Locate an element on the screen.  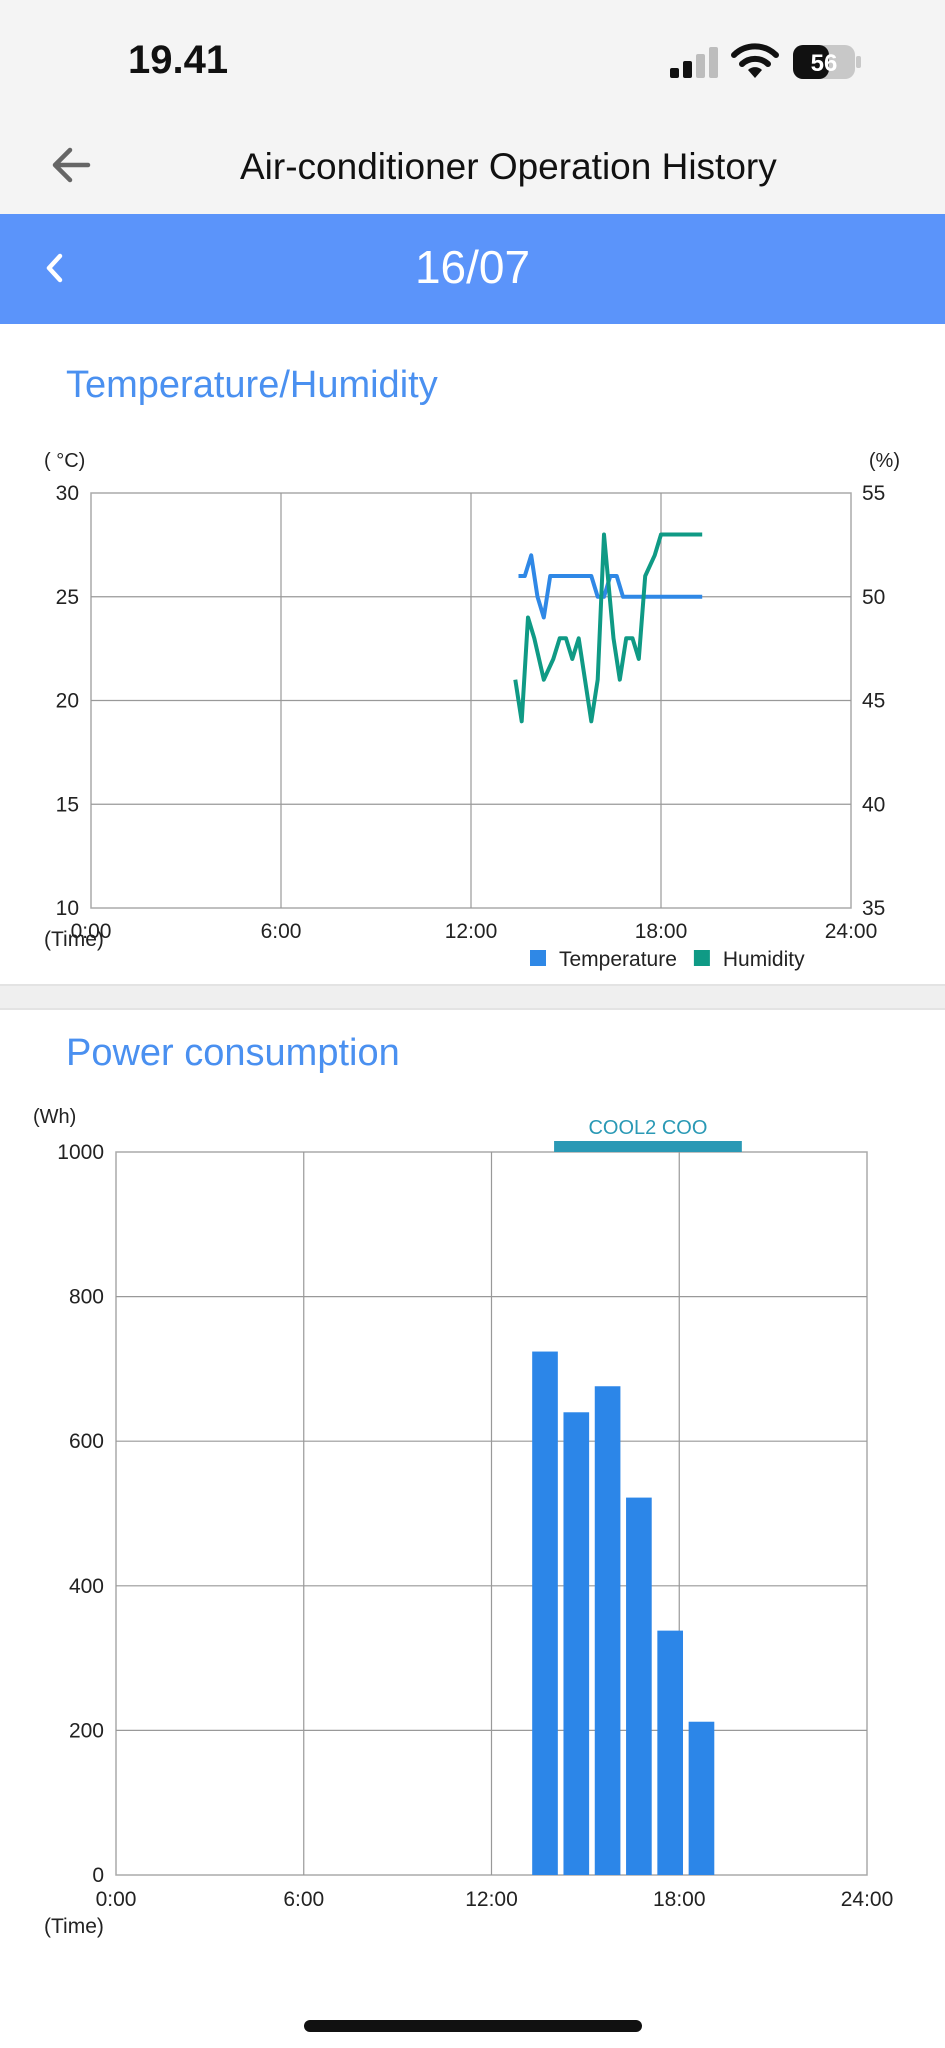
battery-icon: 56 is located at coordinates (827, 62).